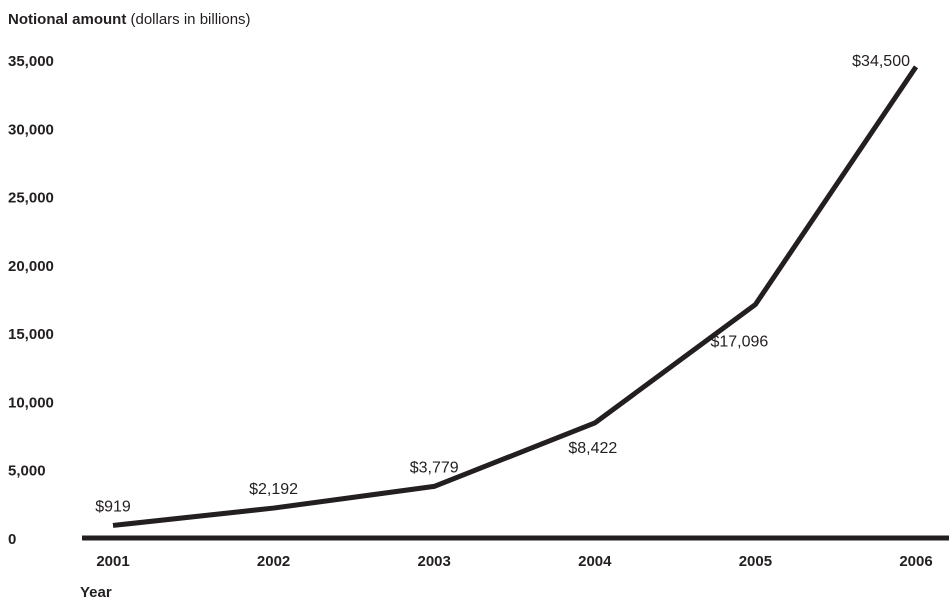  Describe the element at coordinates (434, 467) in the screenshot. I see `data-label: $3,779` at that location.